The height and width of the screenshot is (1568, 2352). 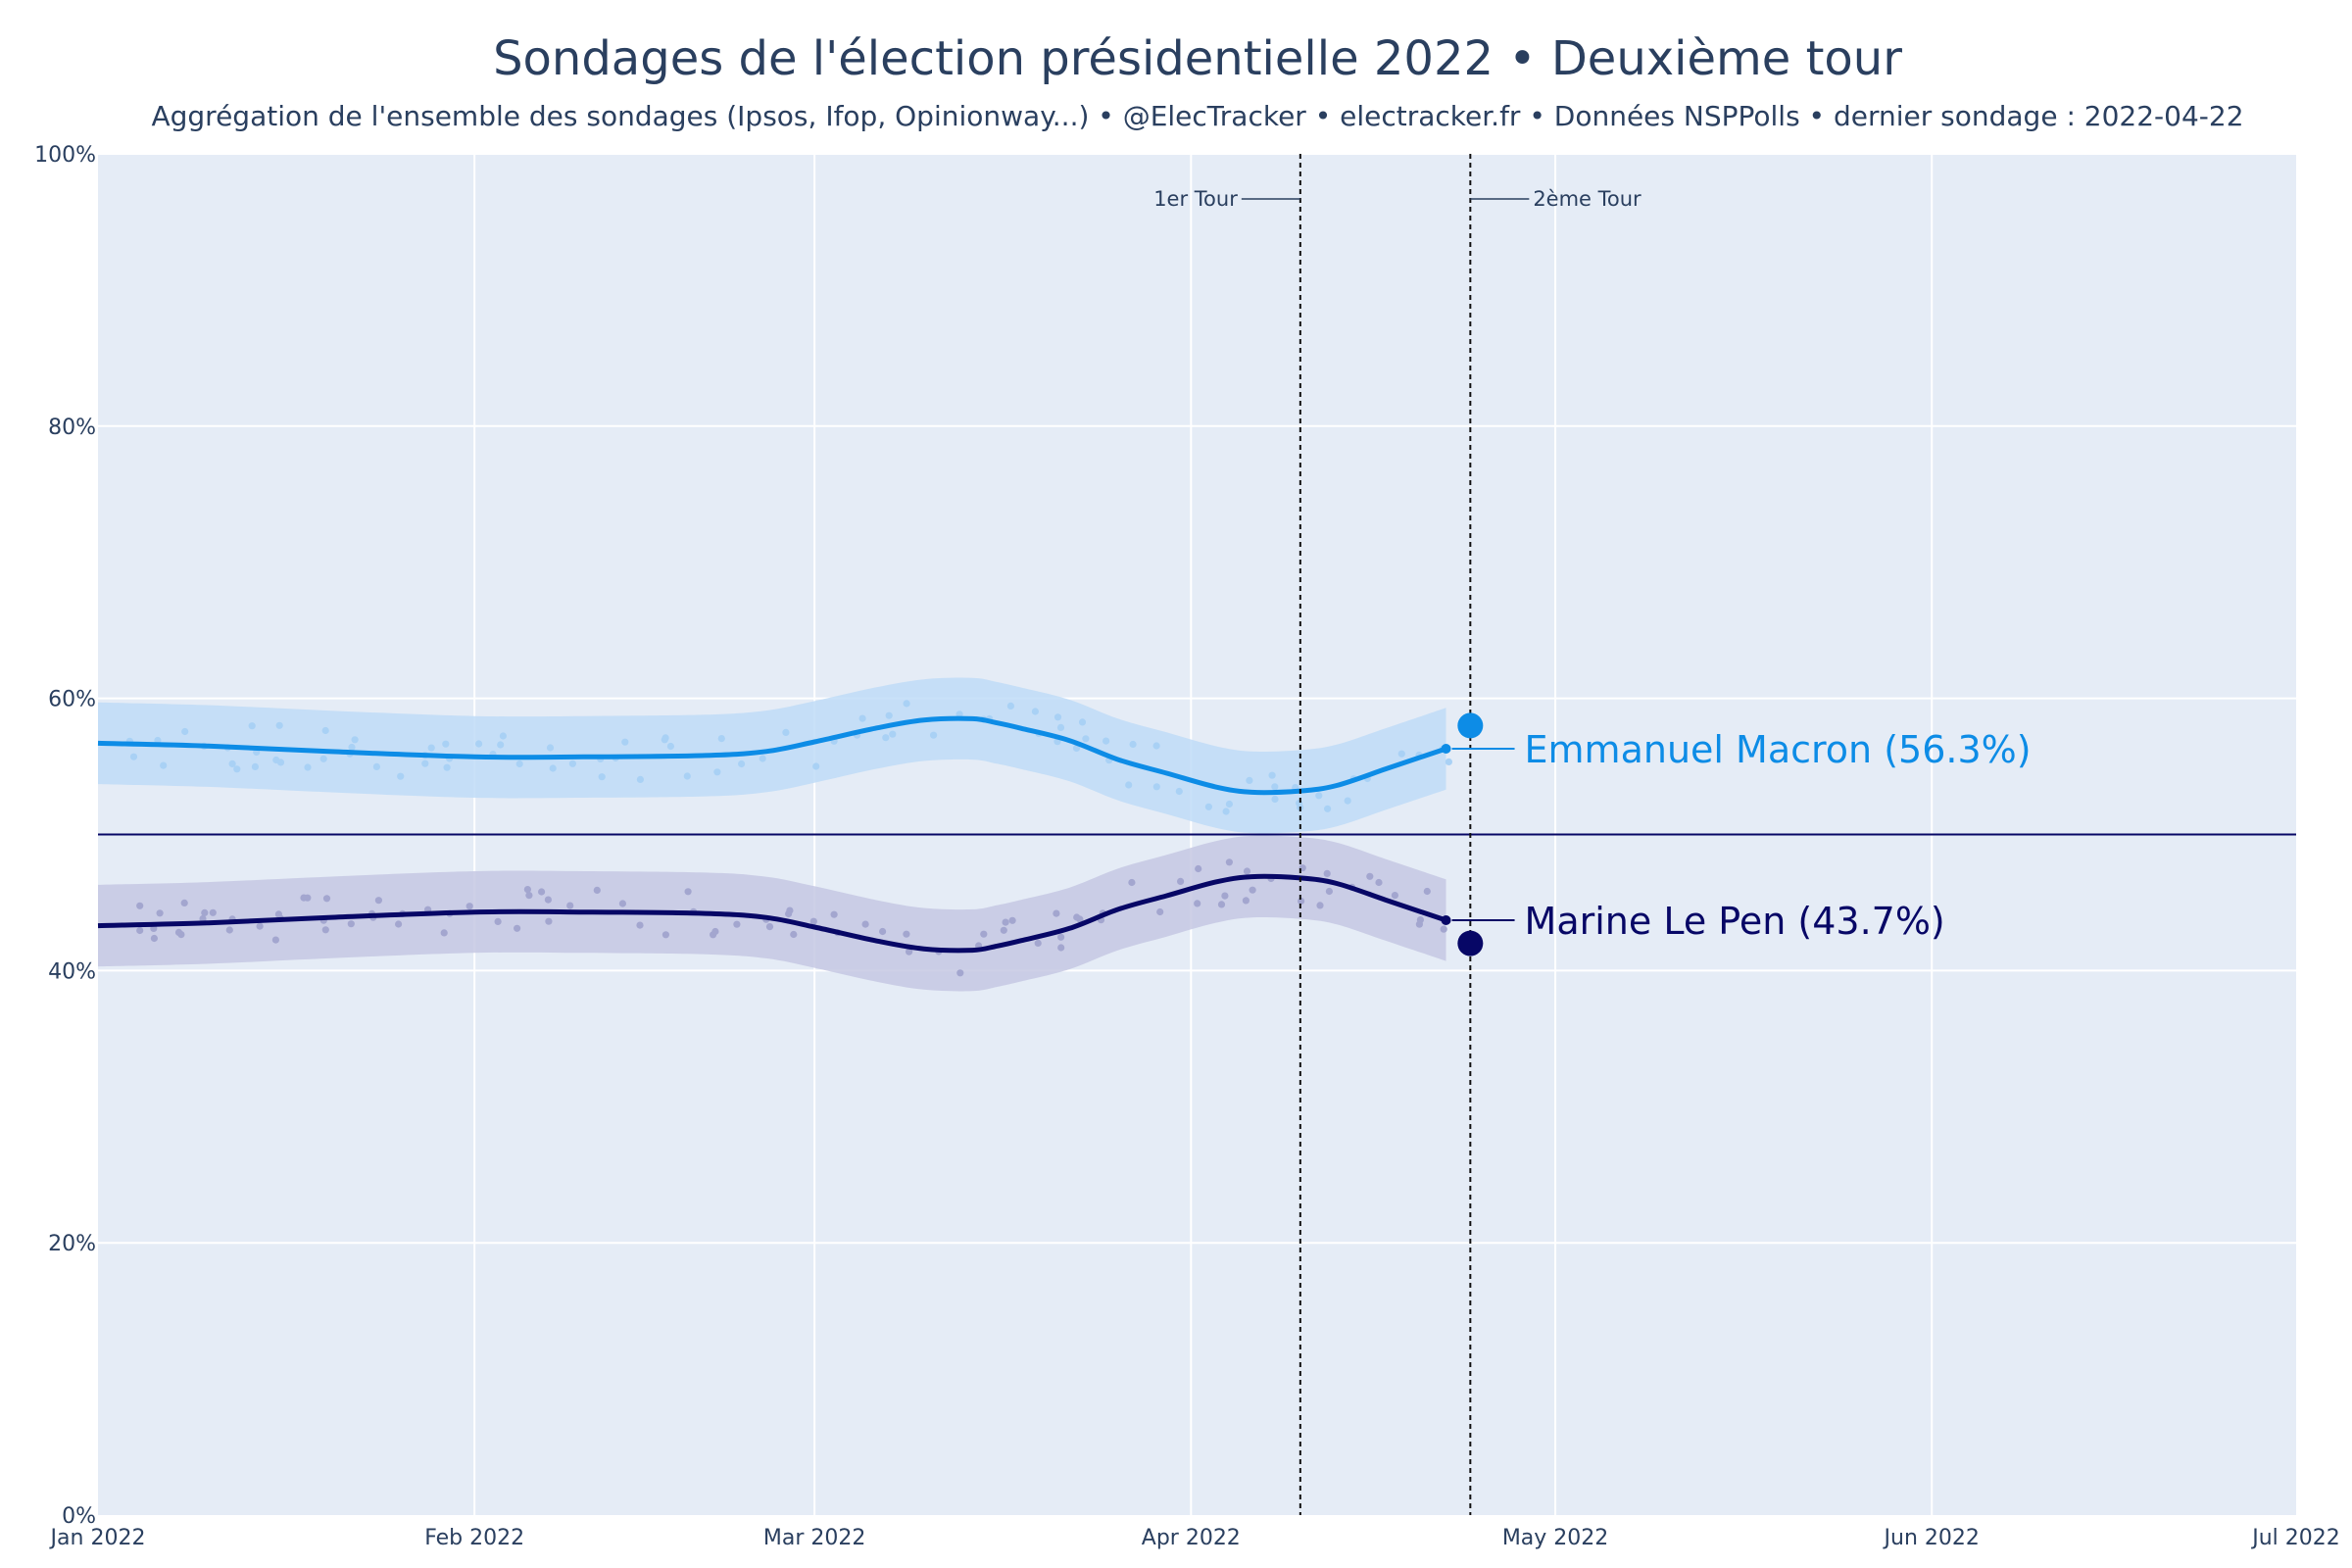 What do you see at coordinates (1555, 1538) in the screenshot?
I see `x-tick-label: May 2022` at bounding box center [1555, 1538].